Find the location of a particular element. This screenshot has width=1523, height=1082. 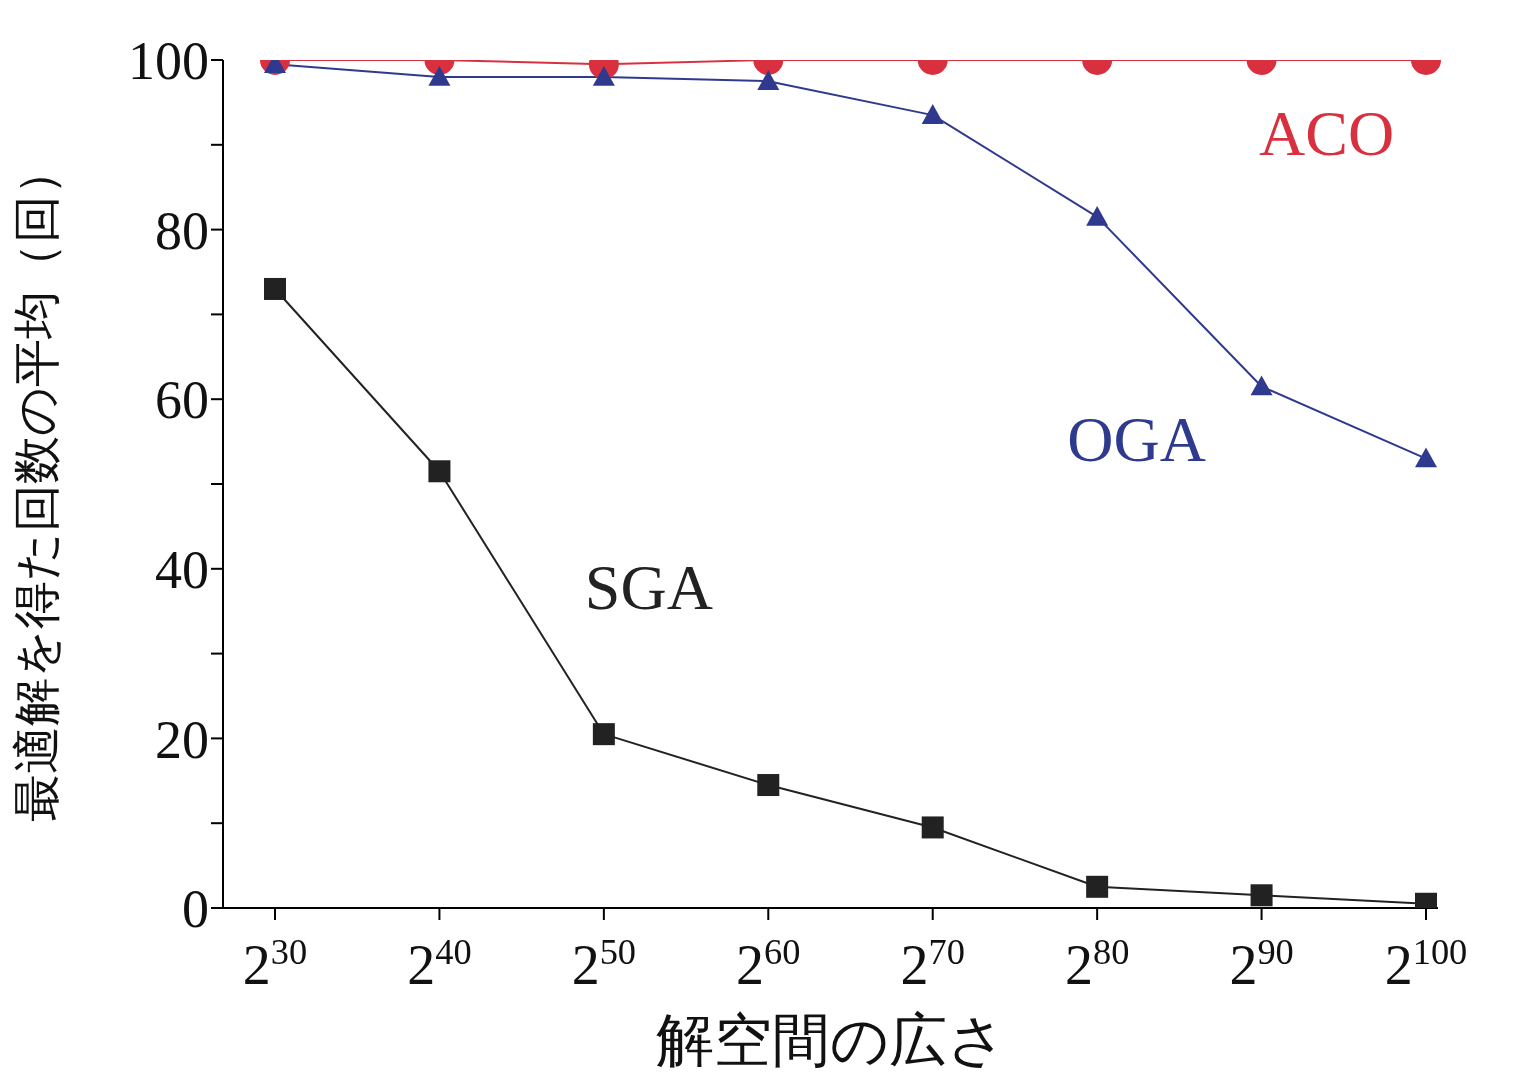

x-tick-label: 2$^{50}$ is located at coordinates (604, 964).